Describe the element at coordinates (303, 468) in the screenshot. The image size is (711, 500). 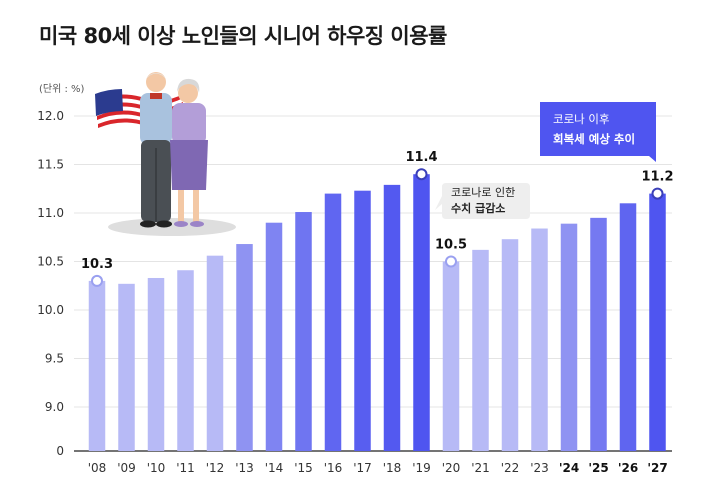
I see `x-tick-label: '15` at that location.